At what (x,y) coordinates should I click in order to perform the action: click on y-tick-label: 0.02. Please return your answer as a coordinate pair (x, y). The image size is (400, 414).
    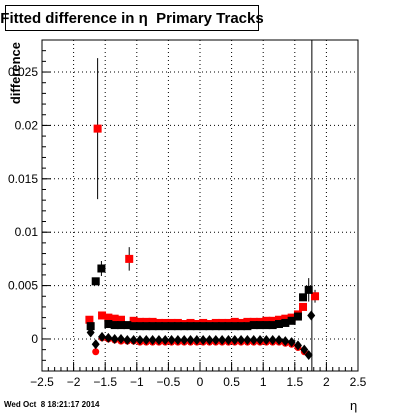
    Looking at the image, I should click on (27, 125).